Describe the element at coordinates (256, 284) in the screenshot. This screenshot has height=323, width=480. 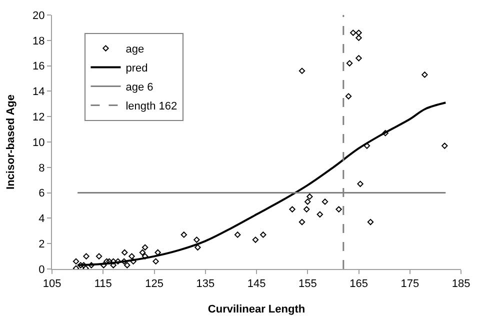
I see `x-tick-label: 145` at that location.